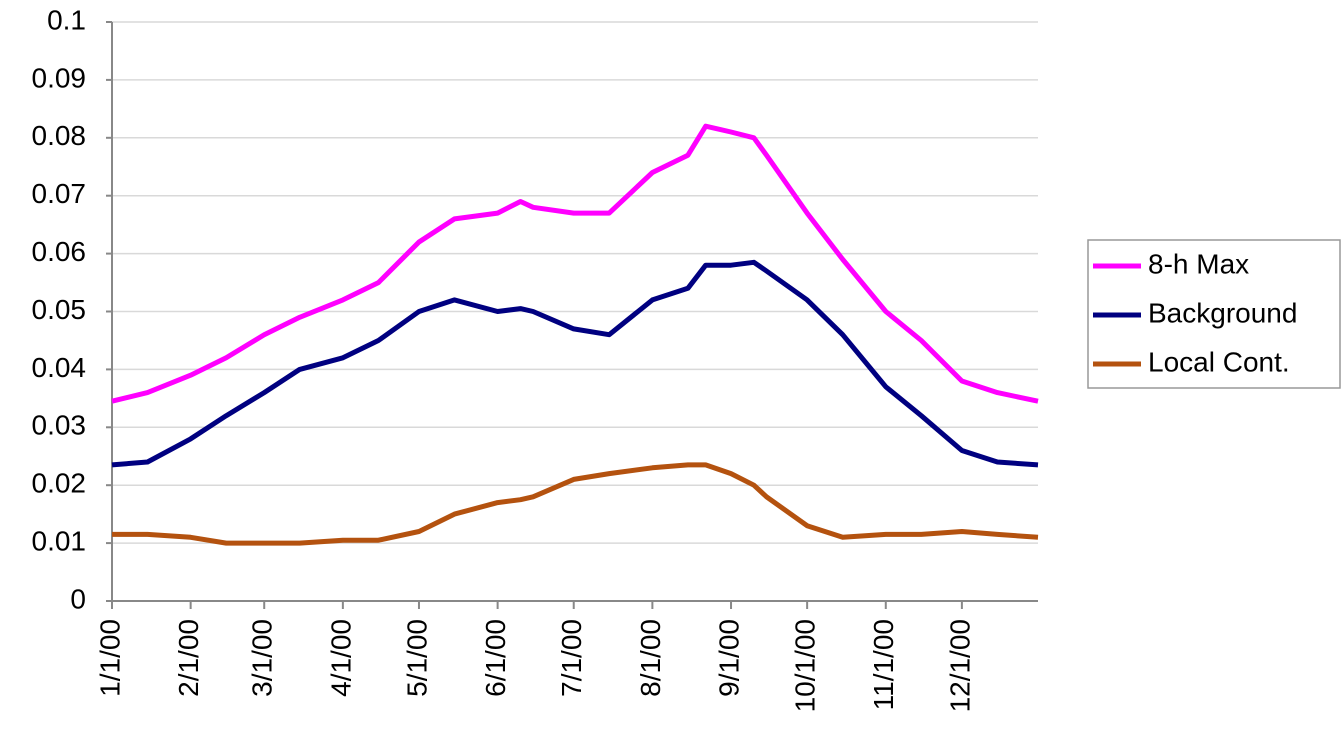 The image size is (1342, 749). Describe the element at coordinates (188, 658) in the screenshot. I see `x-tick-label: 2/1/00` at that location.